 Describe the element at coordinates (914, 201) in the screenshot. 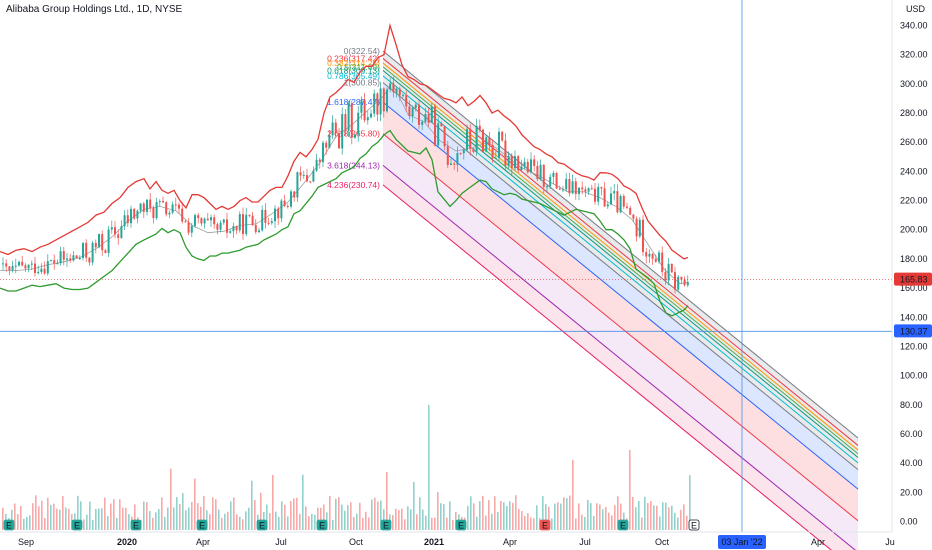

I see `y-tick-label: 220.00` at that location.